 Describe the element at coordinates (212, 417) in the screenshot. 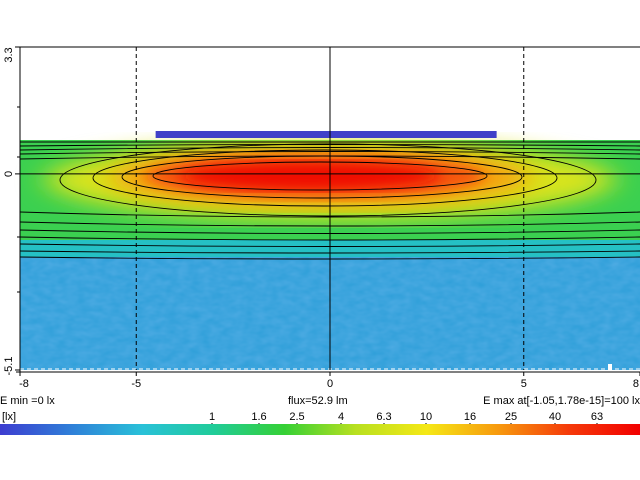

I see `colorbar-tick-label: 1` at that location.